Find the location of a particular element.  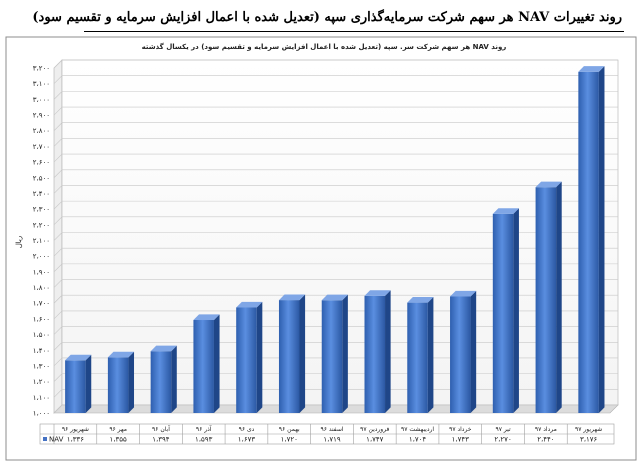

y-tick-label: ۲،۱۰۰ is located at coordinates (41, 241).